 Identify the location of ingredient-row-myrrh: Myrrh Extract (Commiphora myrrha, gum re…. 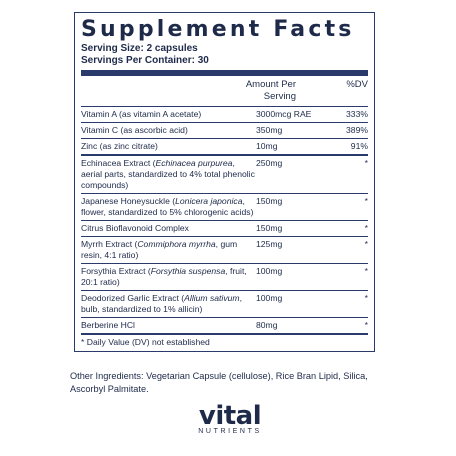
(224, 250).